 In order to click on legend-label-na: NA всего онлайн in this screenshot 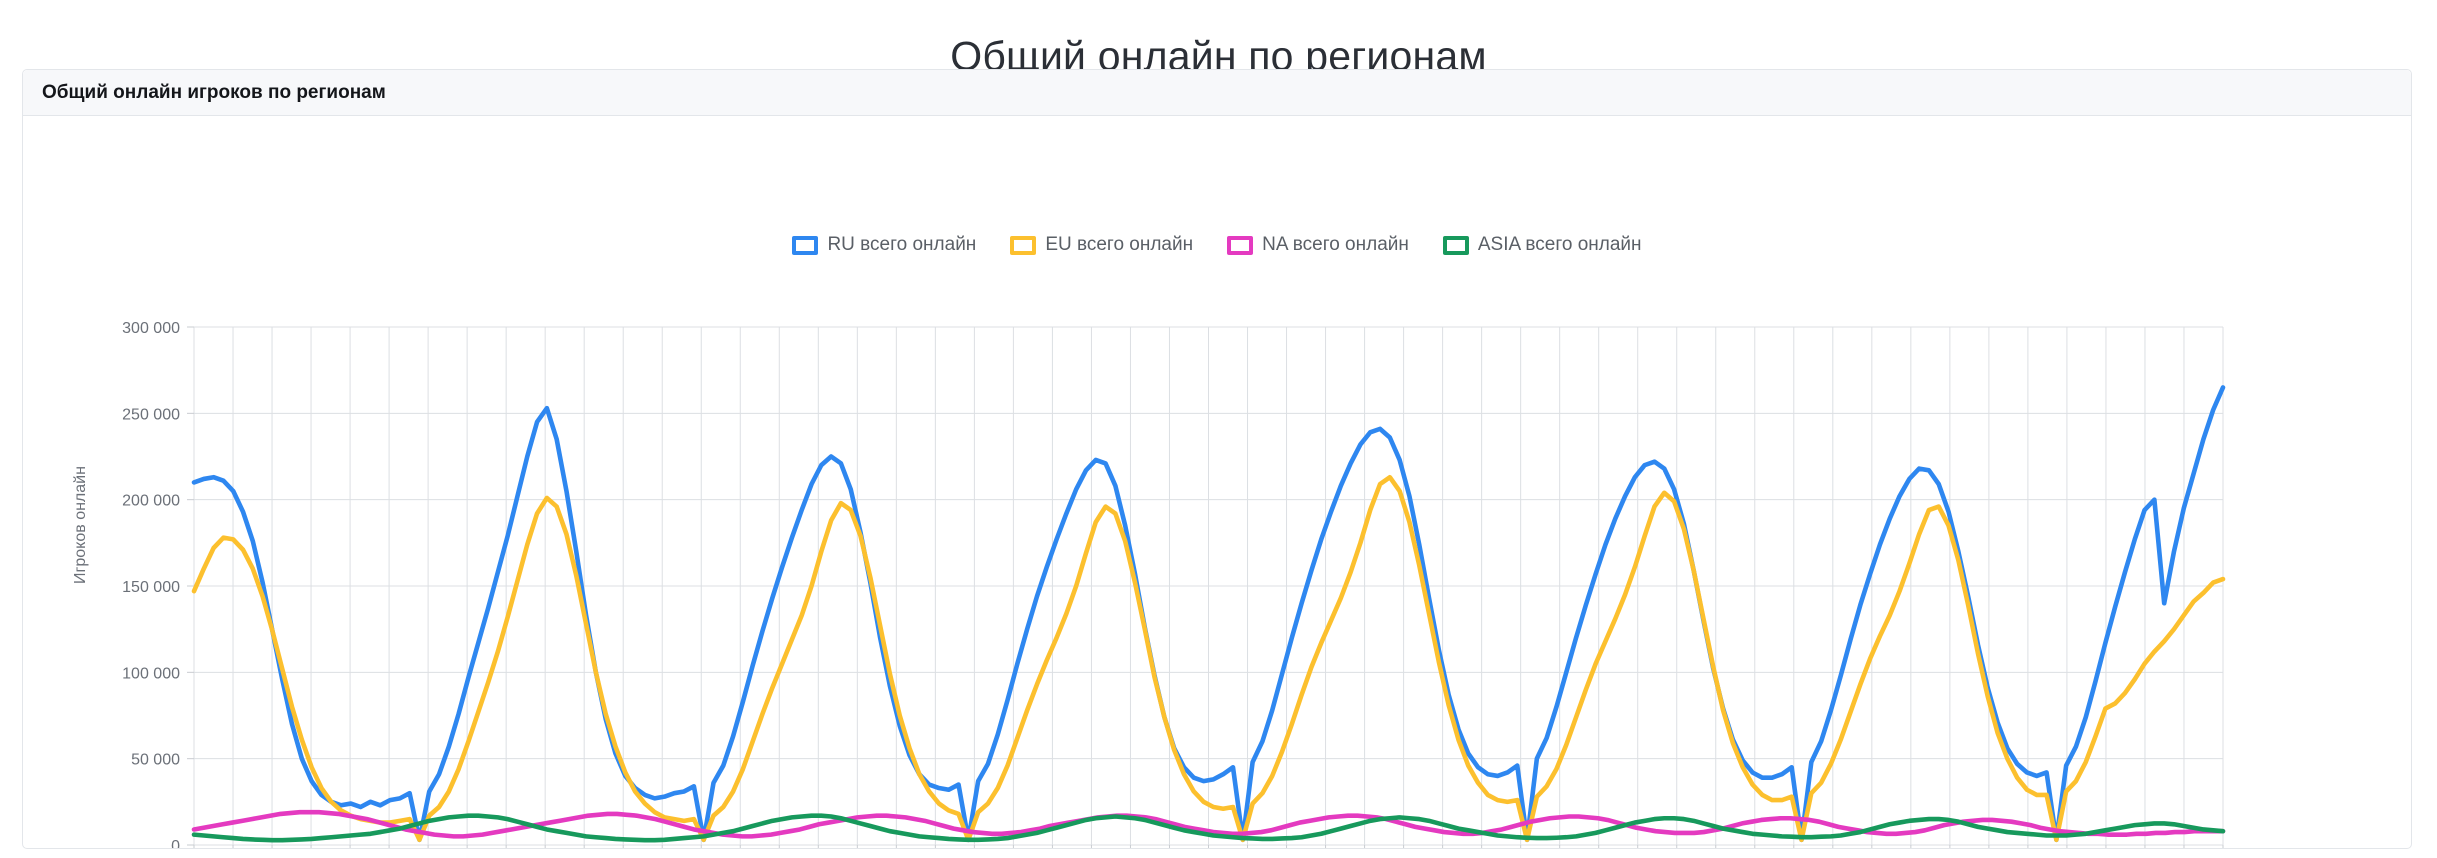, I will do `click(1335, 244)`.